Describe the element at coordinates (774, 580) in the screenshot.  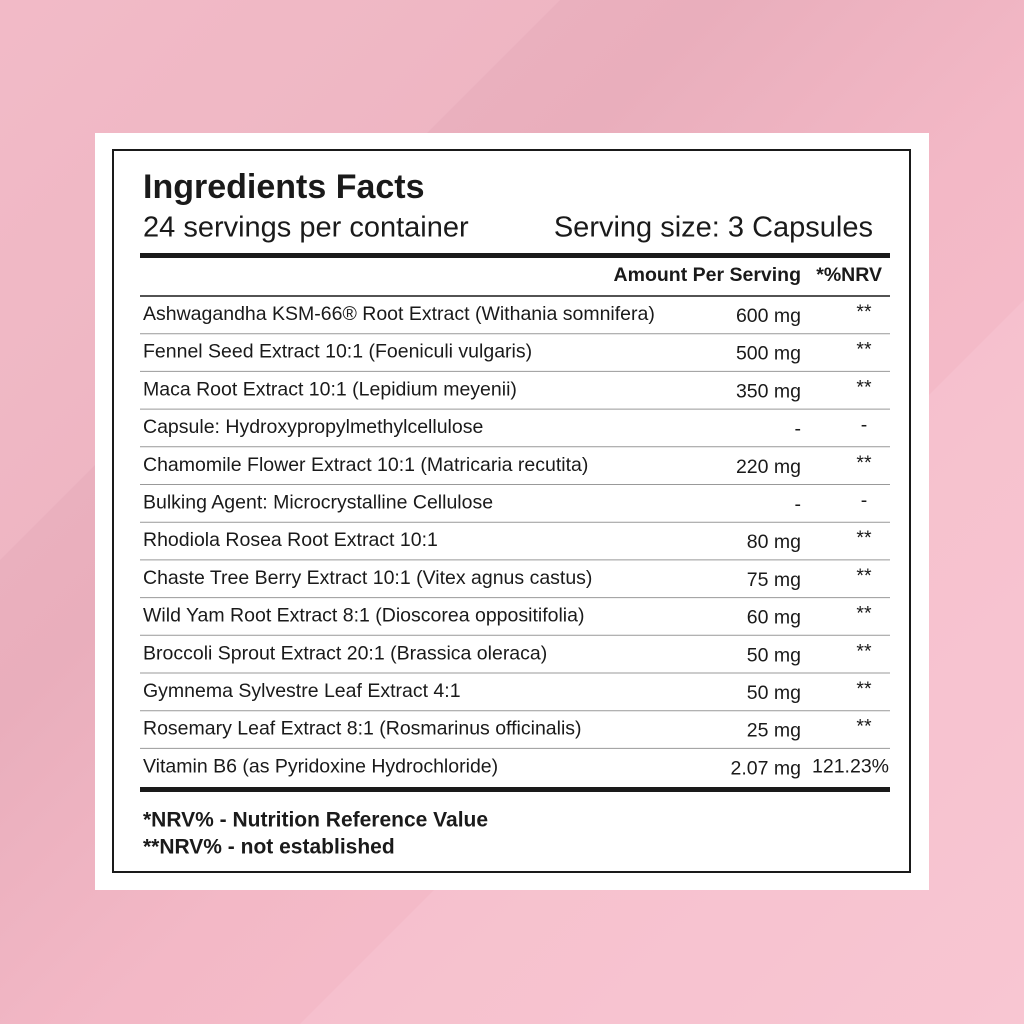
I see `amount: 75 mg` at that location.